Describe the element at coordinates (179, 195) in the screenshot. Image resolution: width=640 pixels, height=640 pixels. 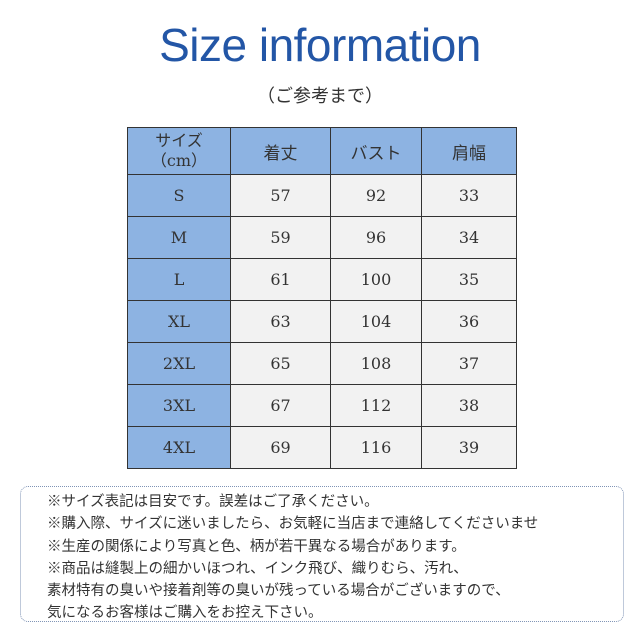
I see `size-label-cell: S` at that location.